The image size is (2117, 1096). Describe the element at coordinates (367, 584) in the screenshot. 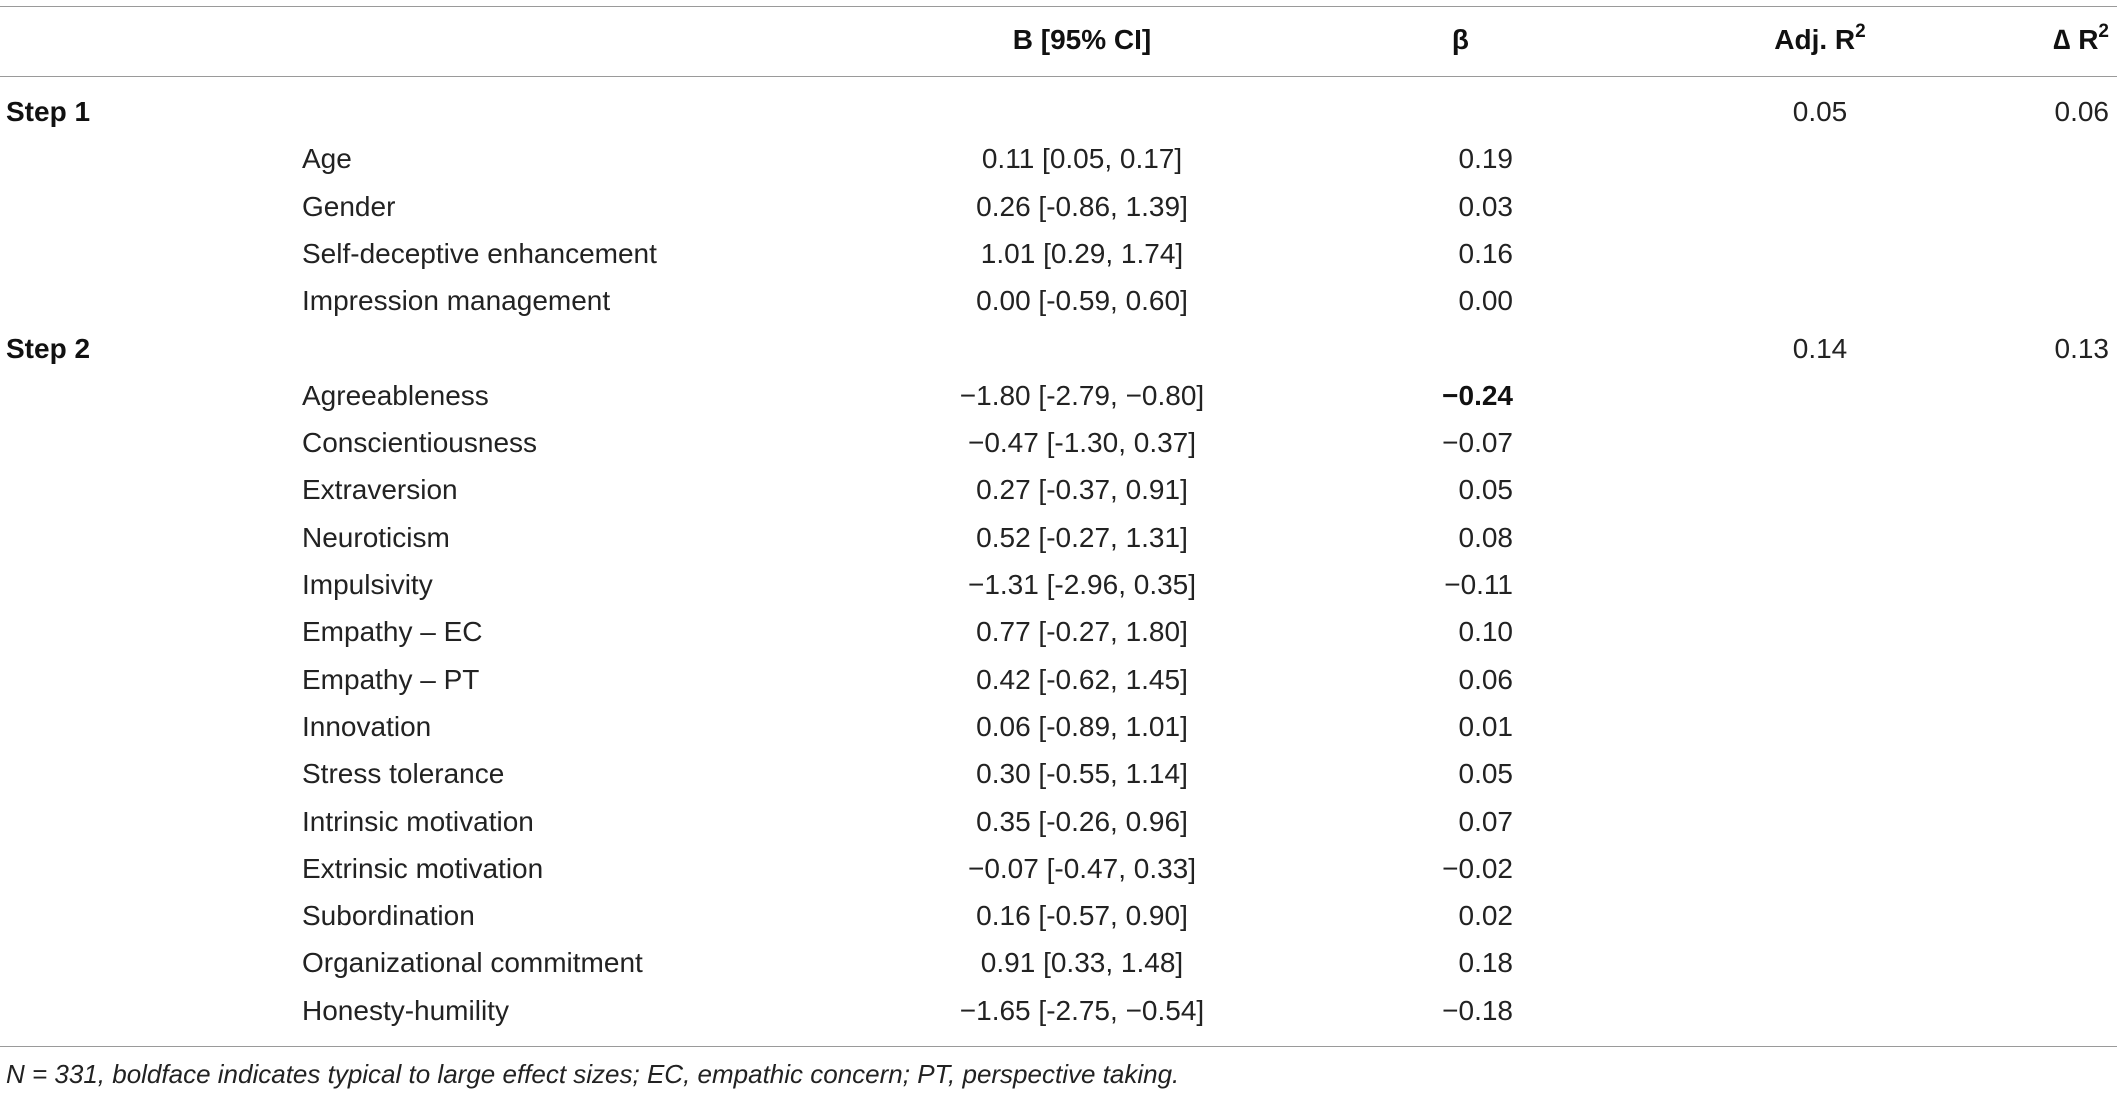

I see `variable-name: Impulsivity` at that location.